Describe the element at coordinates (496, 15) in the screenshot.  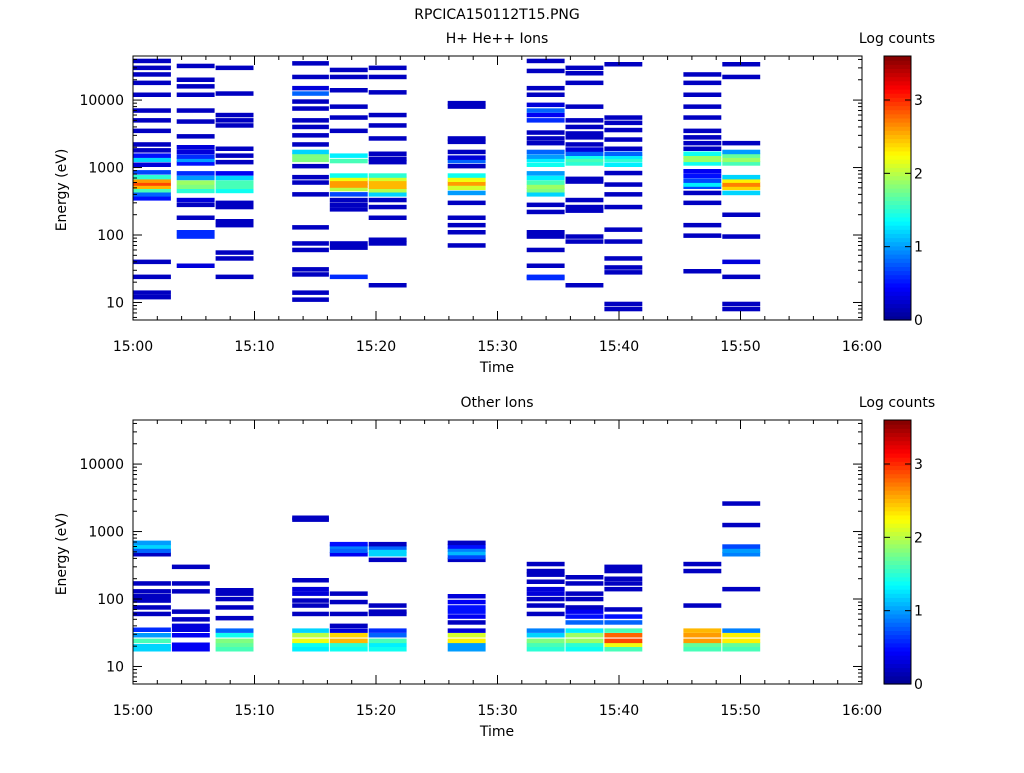
I see `figure-title: RPCICA150112T15.PNG` at that location.